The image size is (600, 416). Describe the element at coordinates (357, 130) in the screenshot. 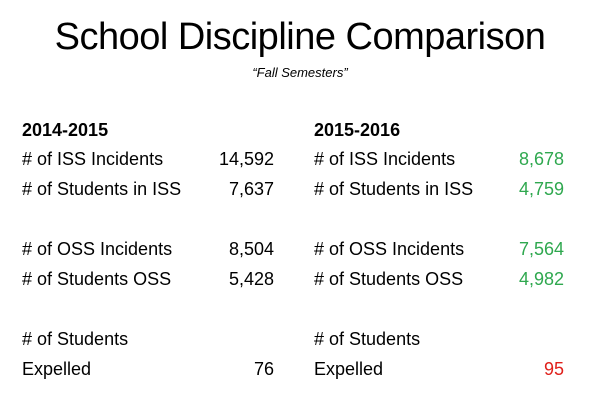

I see `year-heading: 2015-2016` at that location.